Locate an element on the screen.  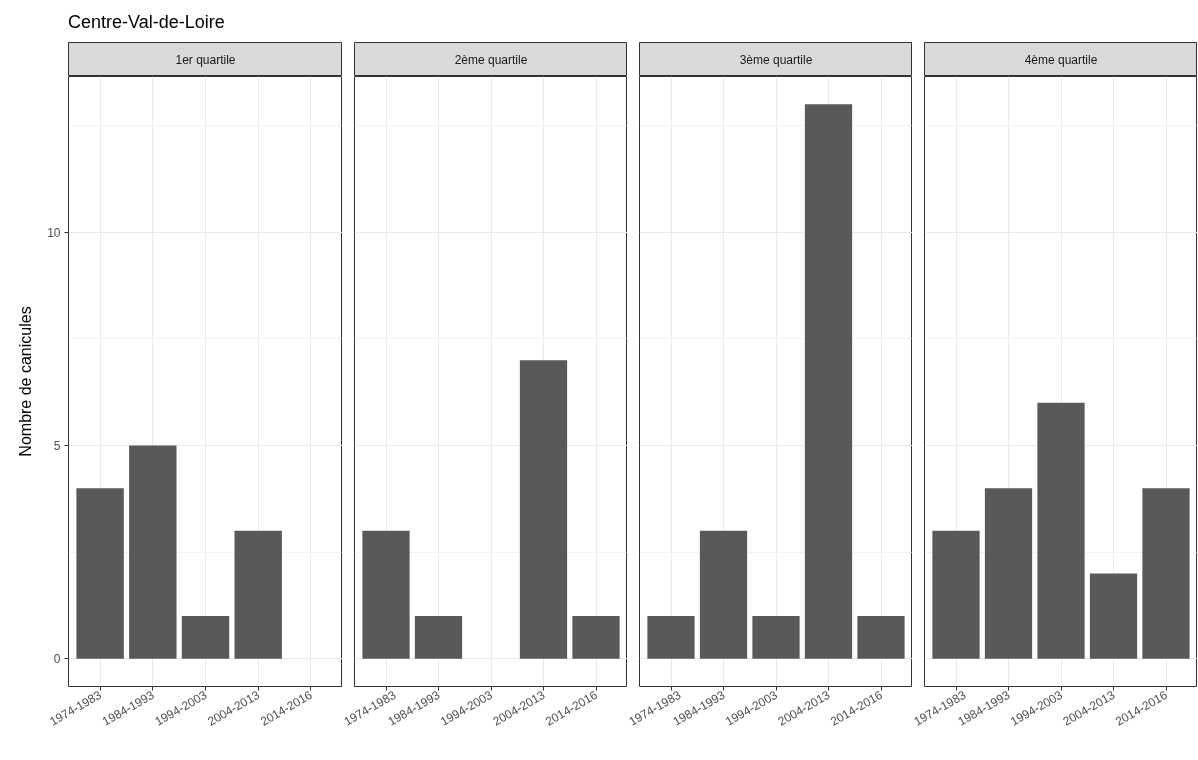
y-tick-label: 10 is located at coordinates (54, 232).